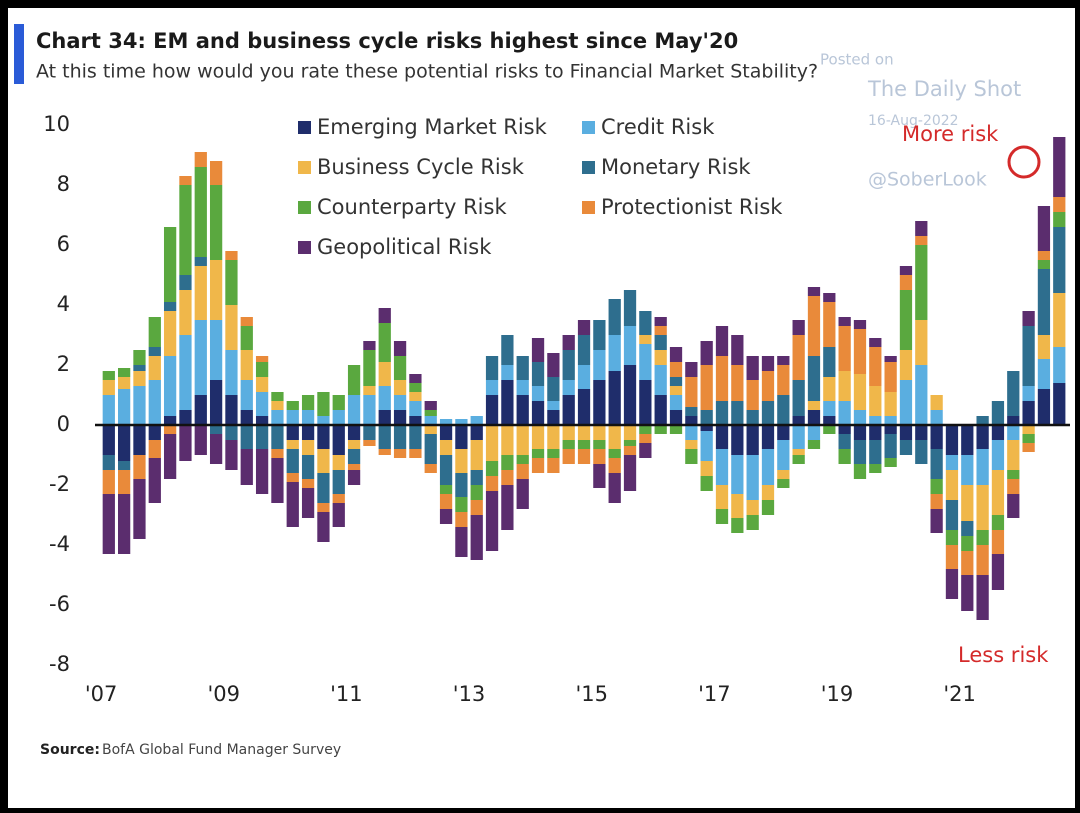 The image size is (1080, 813). Describe the element at coordinates (1024, 162) in the screenshot. I see `highlight-circle` at that location.